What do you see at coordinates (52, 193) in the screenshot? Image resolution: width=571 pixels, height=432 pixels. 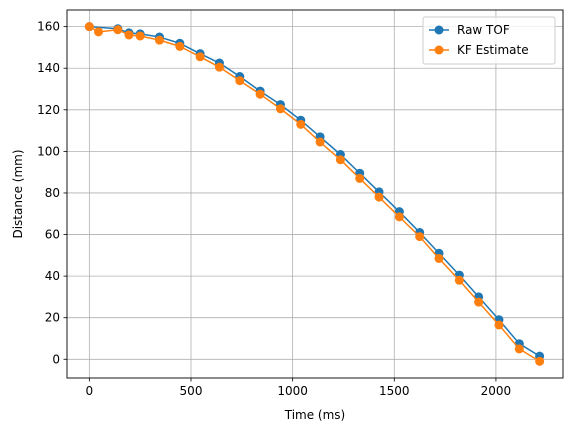 I see `y-tick-label: 80` at bounding box center [52, 193].